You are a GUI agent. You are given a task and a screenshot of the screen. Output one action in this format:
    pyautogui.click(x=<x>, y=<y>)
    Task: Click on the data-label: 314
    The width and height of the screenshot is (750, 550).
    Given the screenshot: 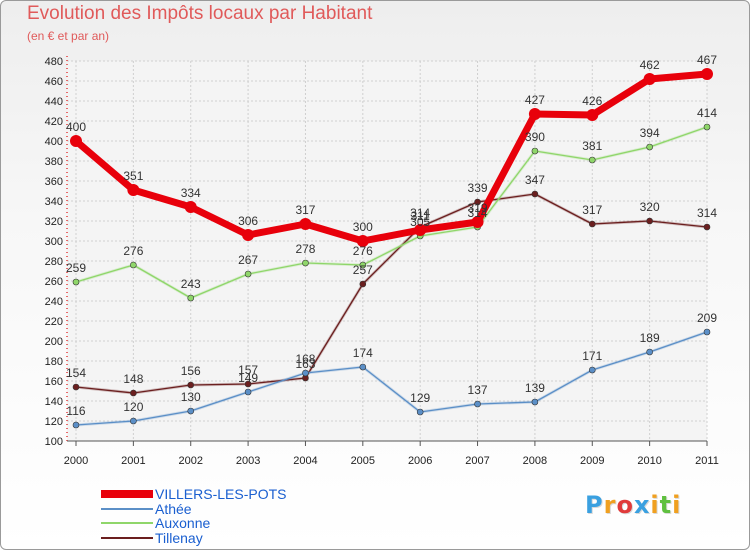 What is the action you would take?
    pyautogui.click(x=478, y=213)
    